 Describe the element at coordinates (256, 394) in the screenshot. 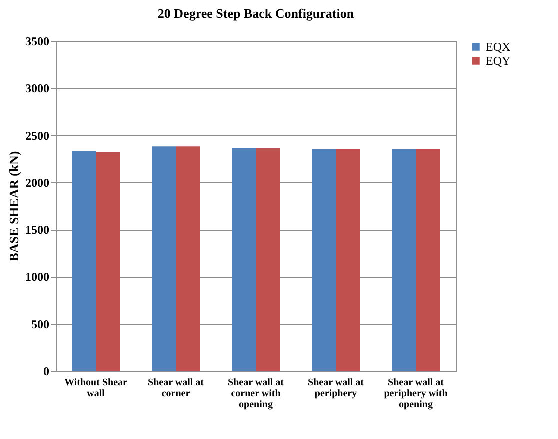

I see `x-tick-label: Shear wall at corner with opening` at that location.